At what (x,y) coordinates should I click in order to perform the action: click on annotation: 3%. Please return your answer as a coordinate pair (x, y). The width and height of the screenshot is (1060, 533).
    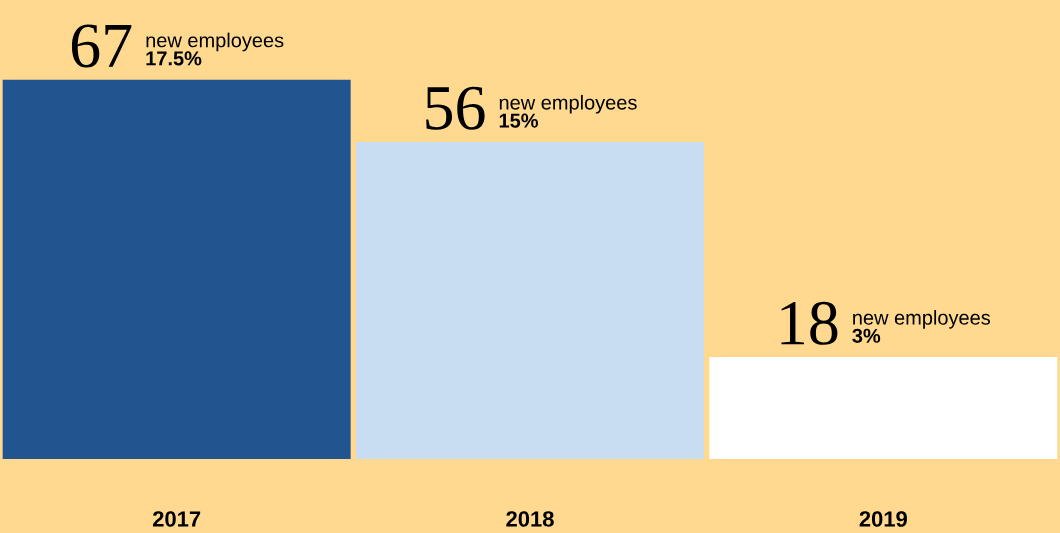
    Looking at the image, I should click on (866, 335).